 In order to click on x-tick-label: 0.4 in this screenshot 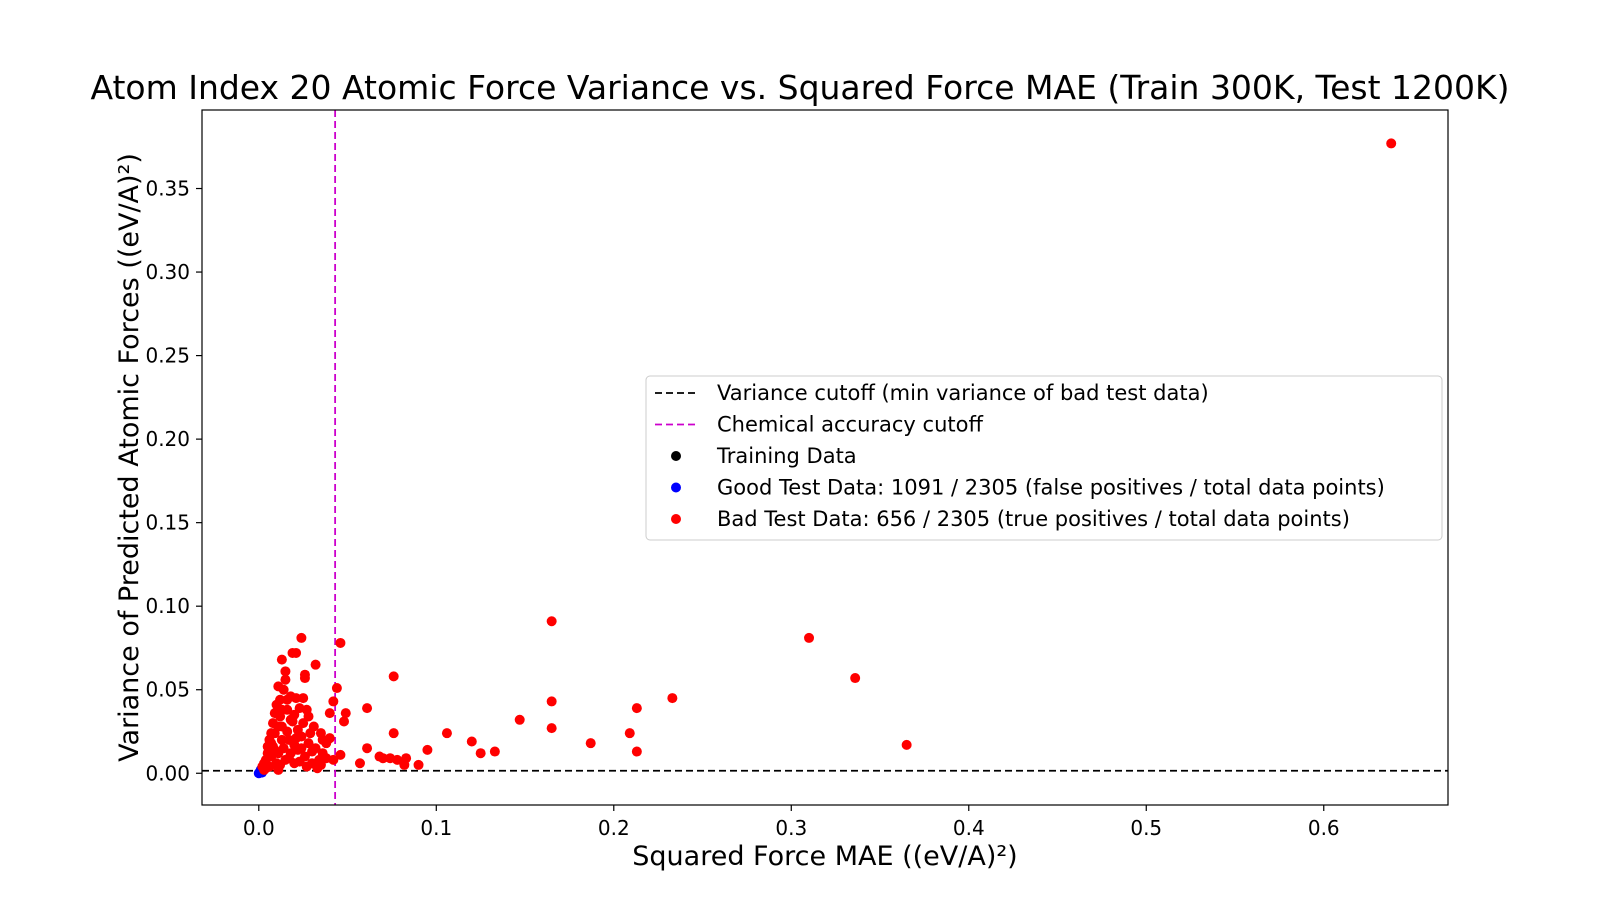, I will do `click(969, 828)`.